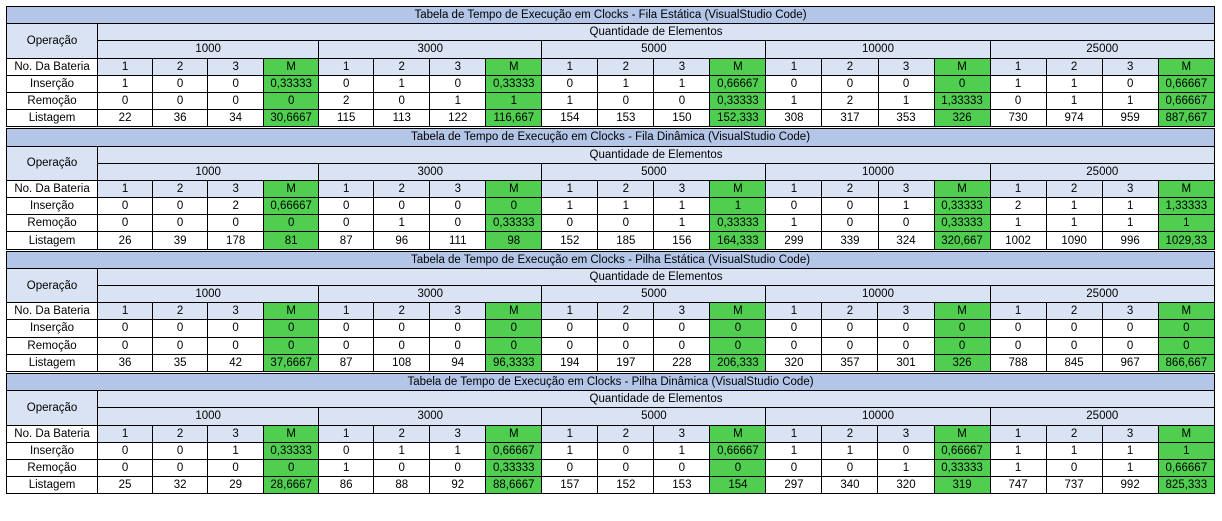 The width and height of the screenshot is (1222, 521). Describe the element at coordinates (236, 485) in the screenshot. I see `value-cell: 29` at that location.